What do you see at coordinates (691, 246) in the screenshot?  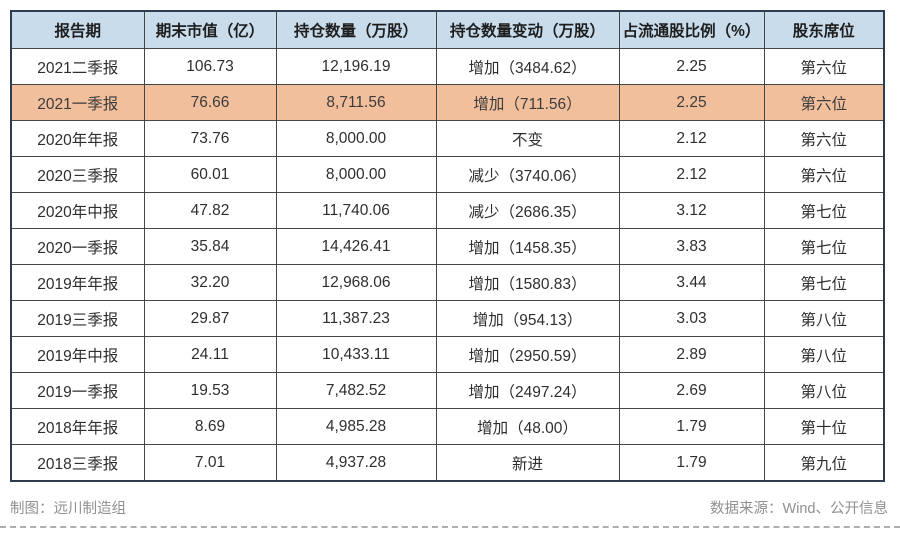 I see `table-cell: 3.83` at bounding box center [691, 246].